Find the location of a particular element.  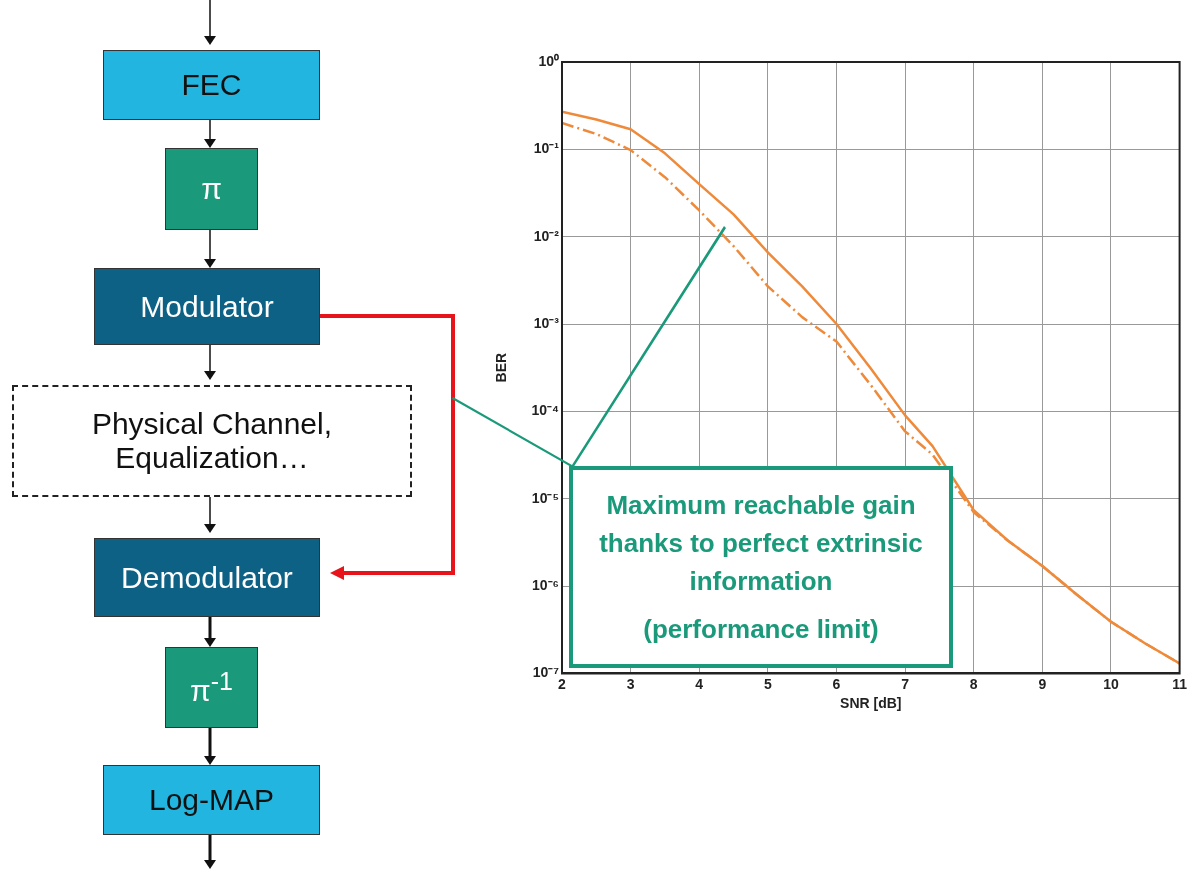

x-tick-label: 10 is located at coordinates (1111, 683).